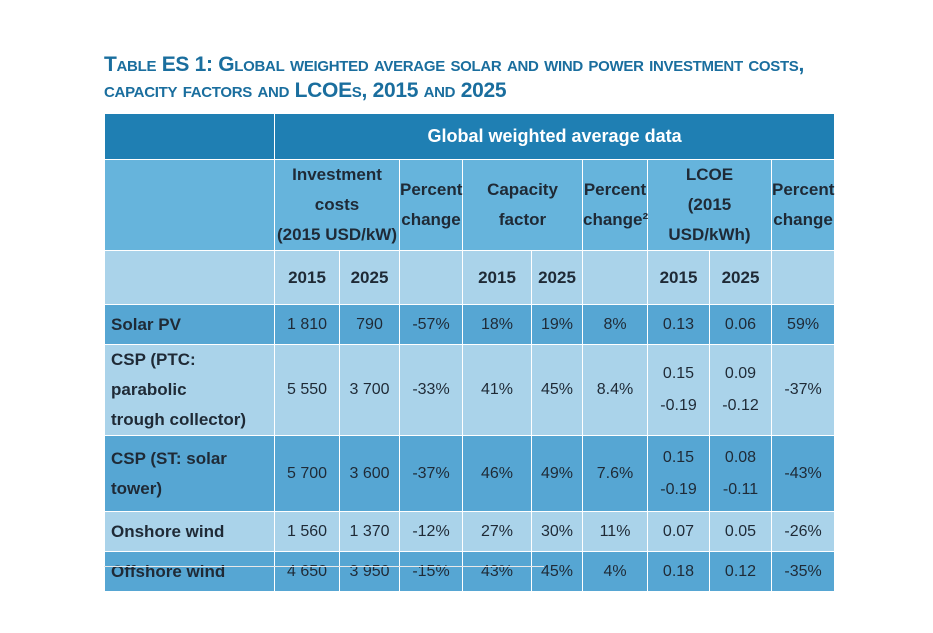  Describe the element at coordinates (522, 205) in the screenshot. I see `header-capacity-factor: Capacity factor` at that location.